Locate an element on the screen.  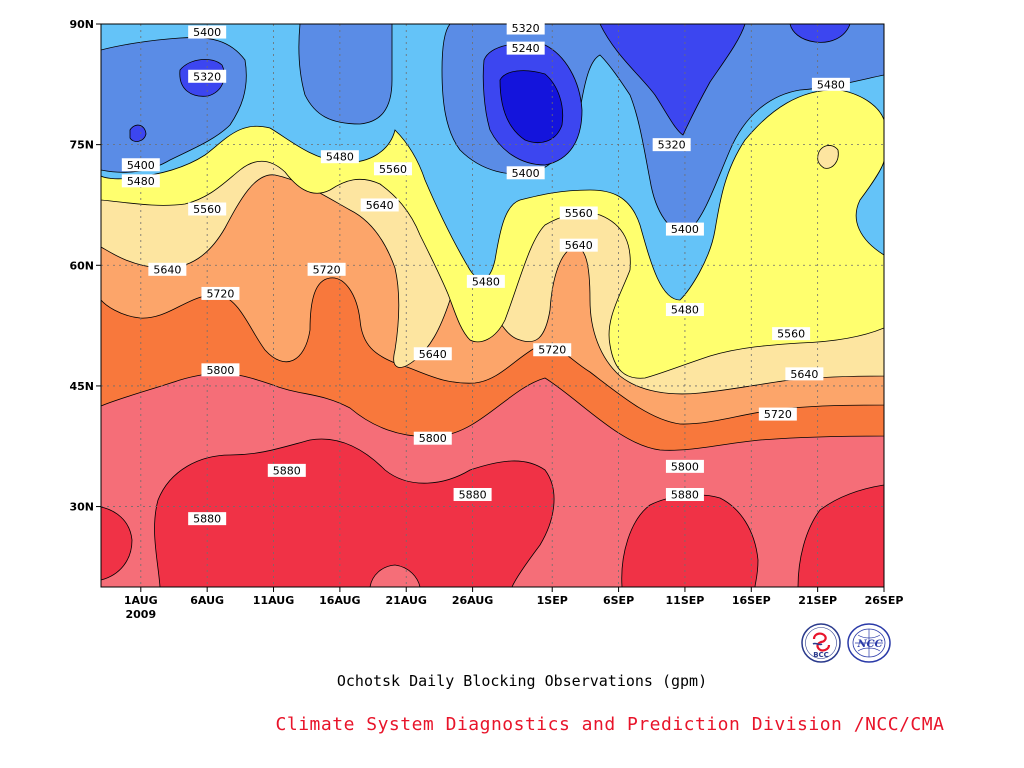
contour-label: 5640 is located at coordinates (578, 245).